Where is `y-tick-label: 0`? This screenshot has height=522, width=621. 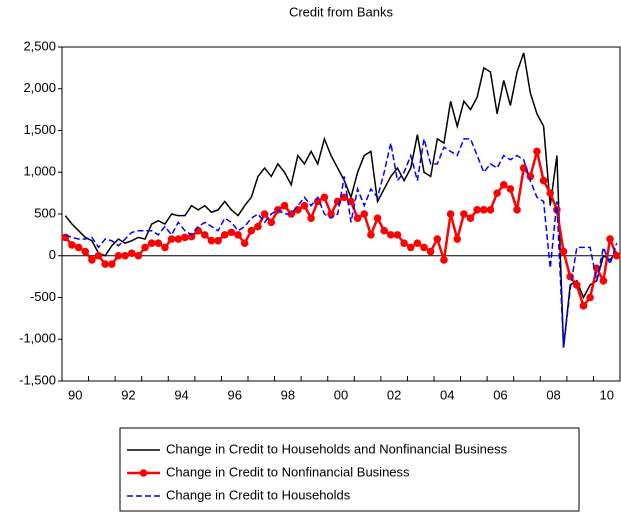 y-tick-label: 0 is located at coordinates (52, 254).